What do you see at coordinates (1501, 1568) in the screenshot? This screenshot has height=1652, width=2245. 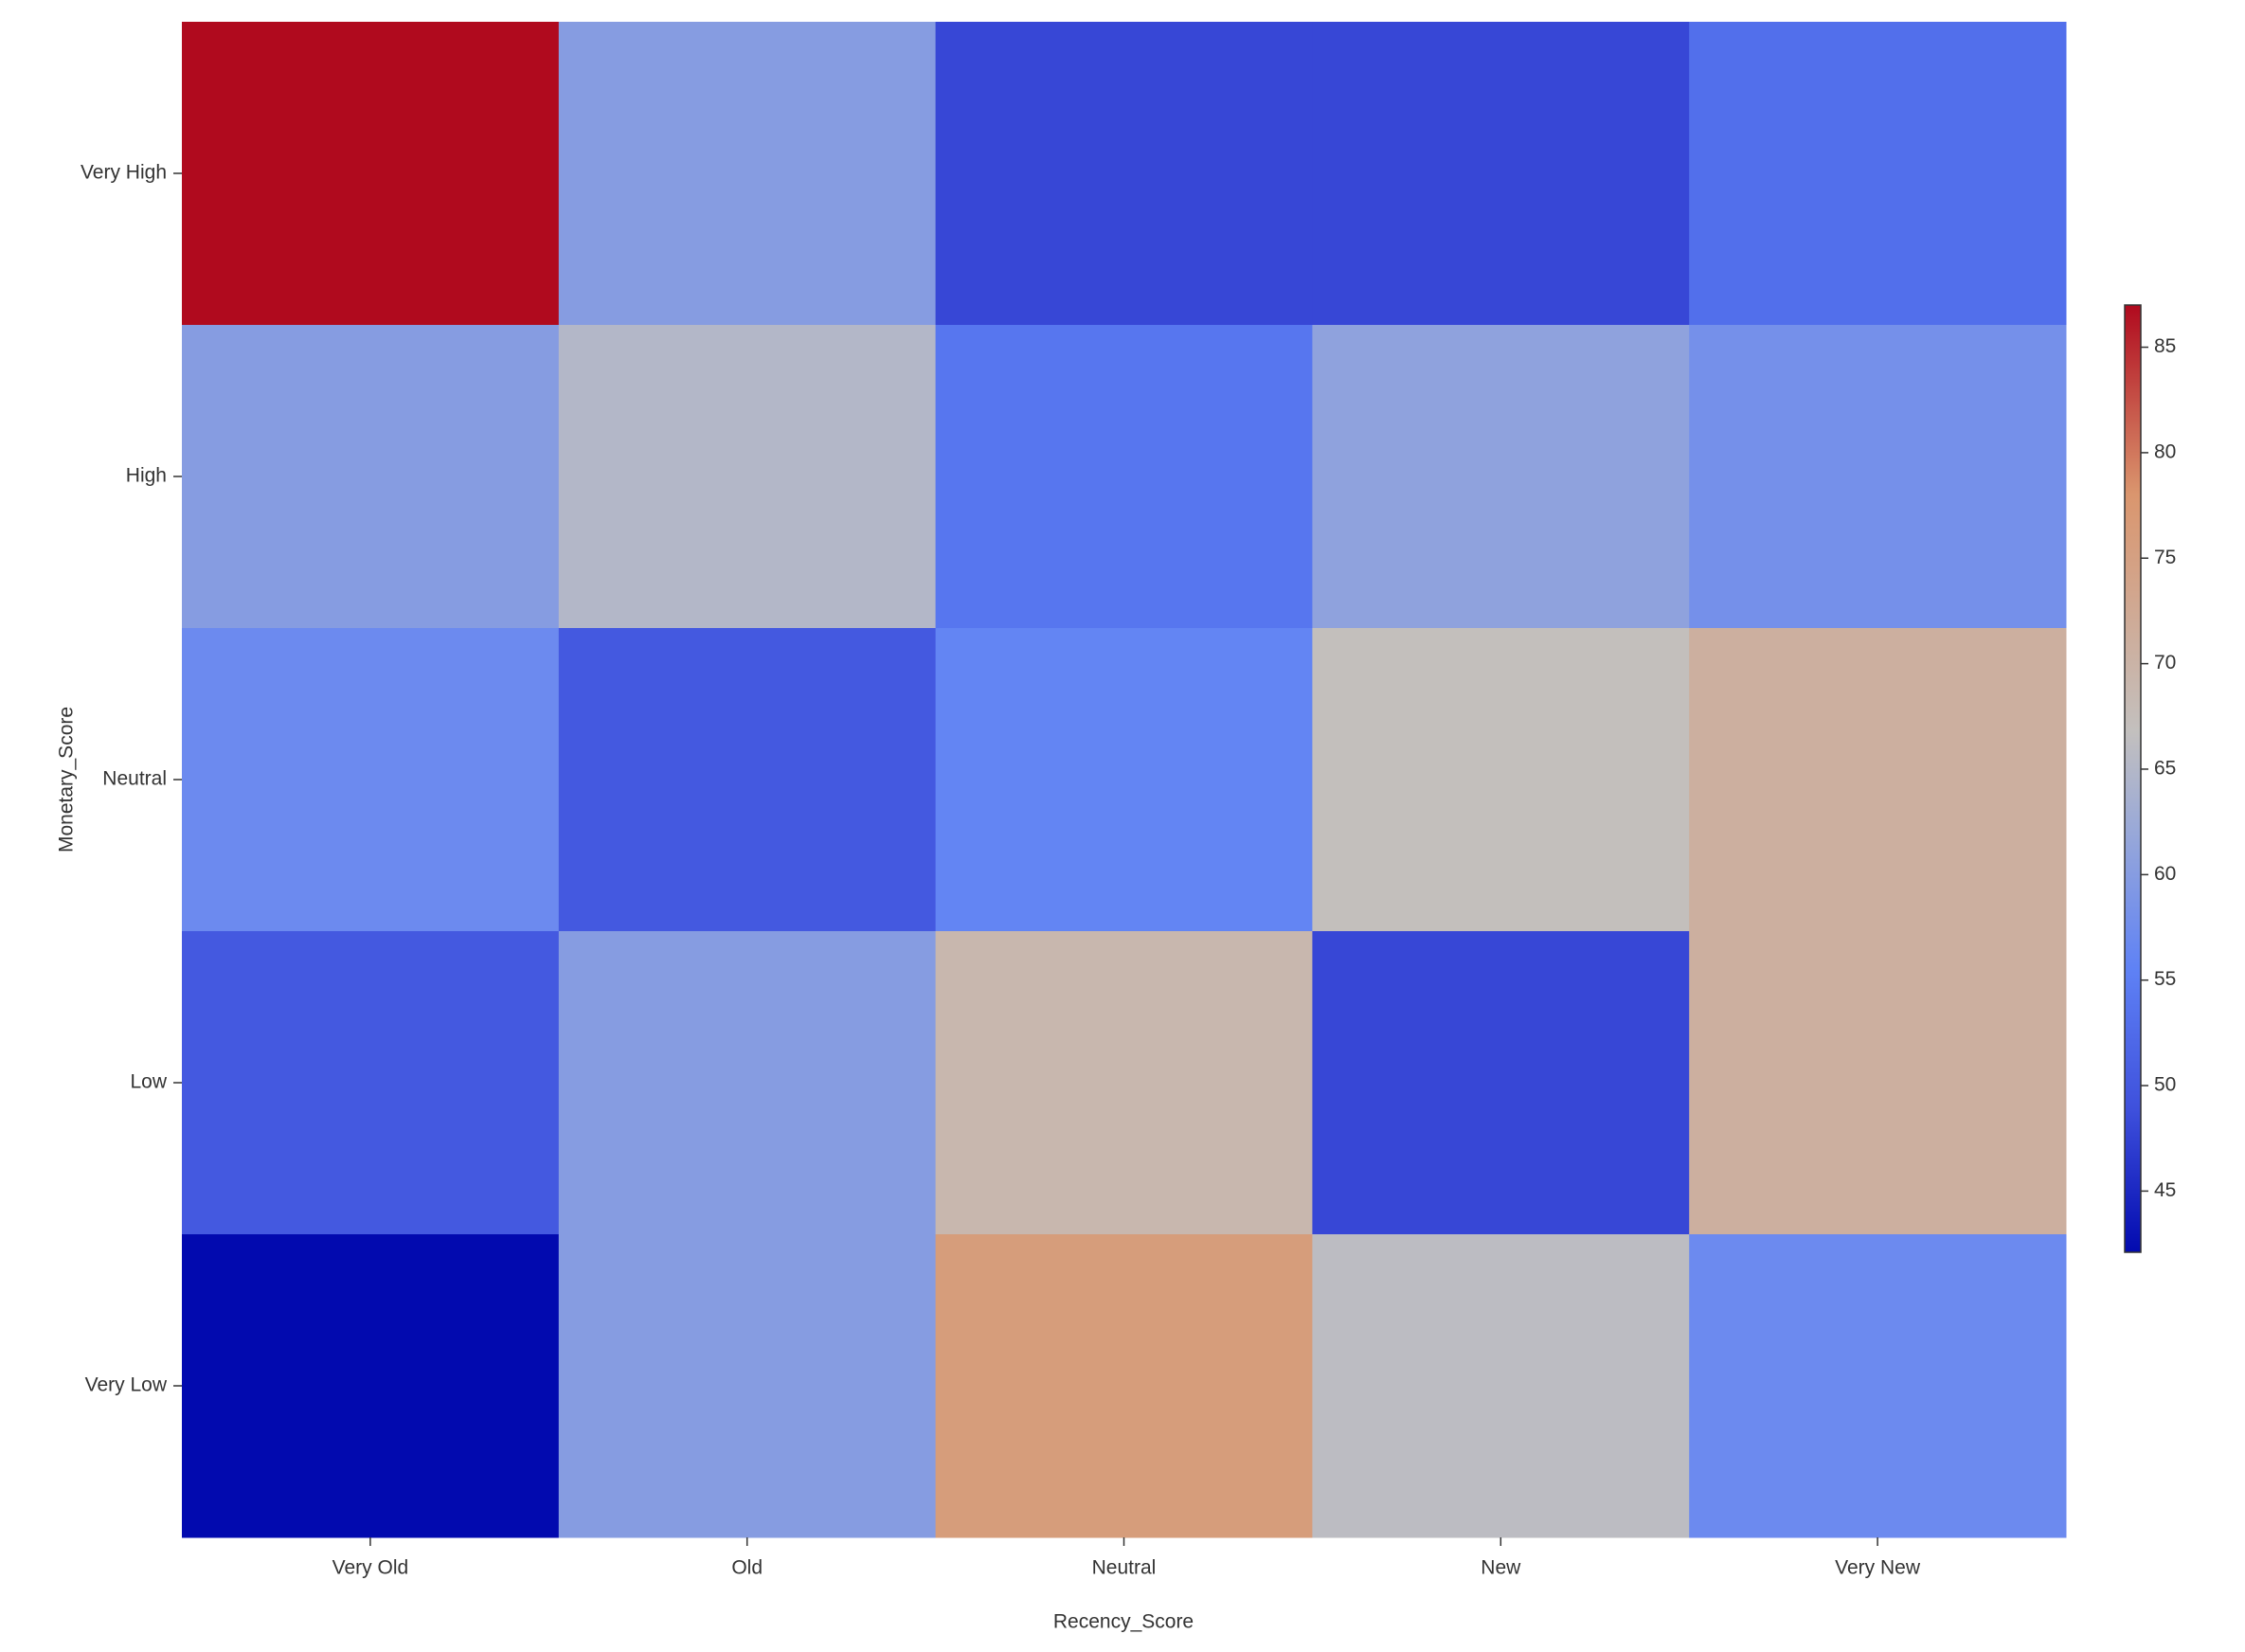 I see `x-tick-label: New` at bounding box center [1501, 1568].